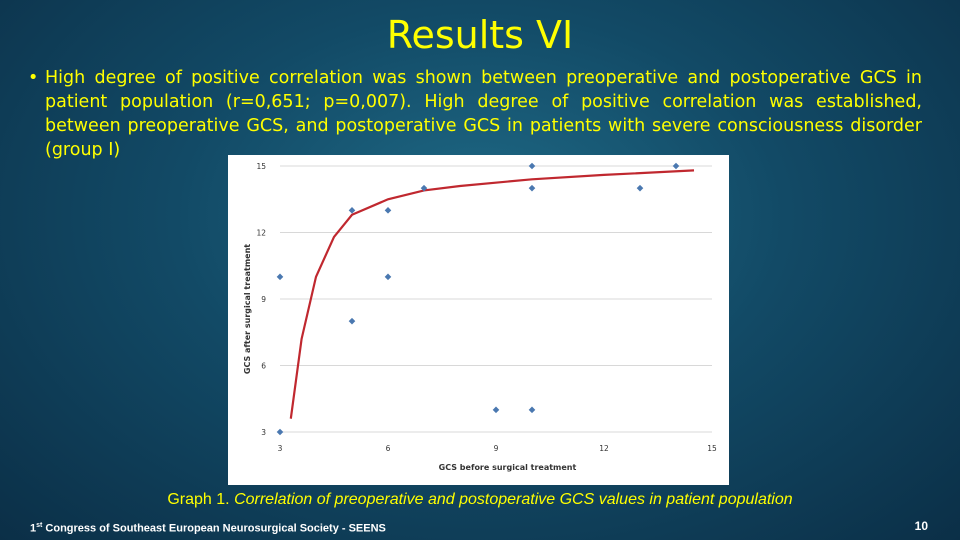 The width and height of the screenshot is (960, 540). I want to click on y-tick-label-4: 15, so click(261, 166).